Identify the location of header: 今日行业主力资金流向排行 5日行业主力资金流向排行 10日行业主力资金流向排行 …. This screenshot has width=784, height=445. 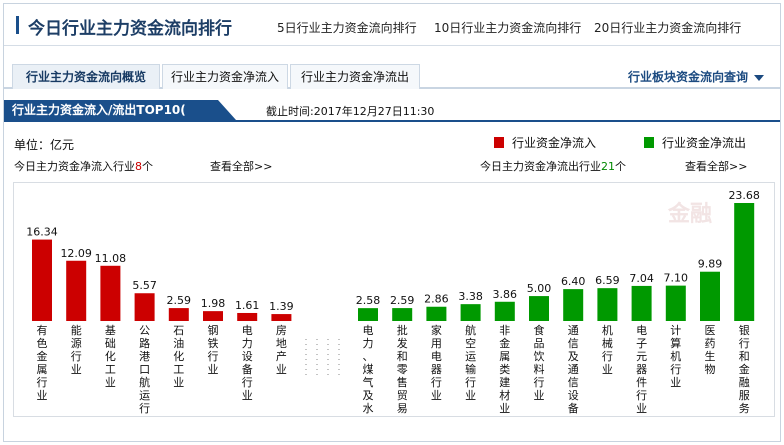
(392, 25).